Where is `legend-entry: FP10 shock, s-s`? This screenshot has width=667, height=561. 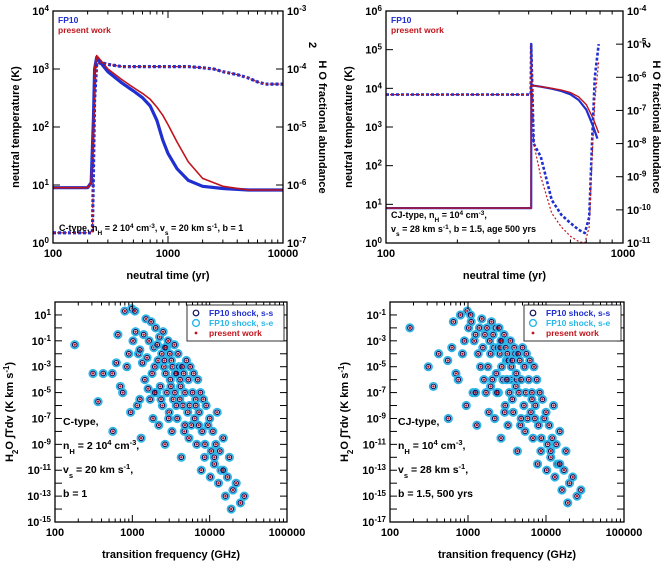
legend-entry: FP10 shock, s-s is located at coordinates (241, 313).